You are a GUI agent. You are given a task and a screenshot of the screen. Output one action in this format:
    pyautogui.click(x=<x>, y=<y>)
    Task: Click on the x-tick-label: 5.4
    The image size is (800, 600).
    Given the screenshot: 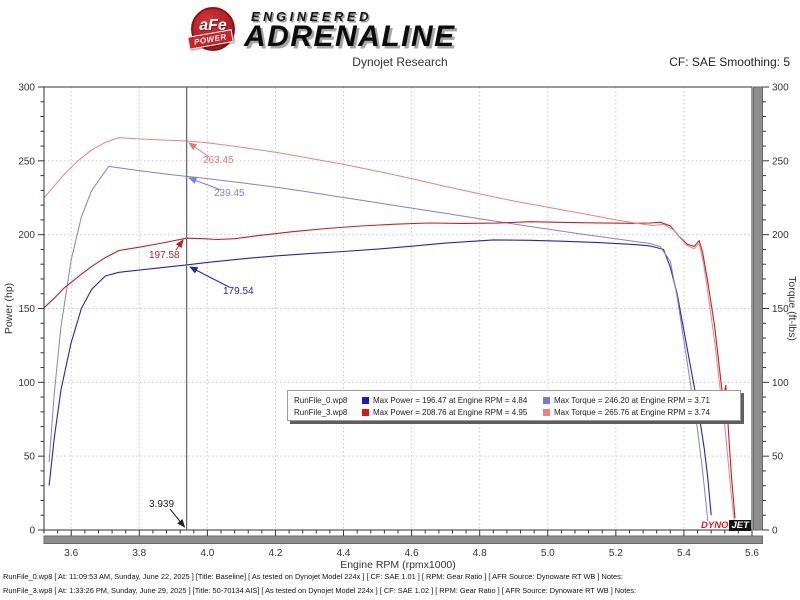 What is the action you would take?
    pyautogui.click(x=684, y=553)
    